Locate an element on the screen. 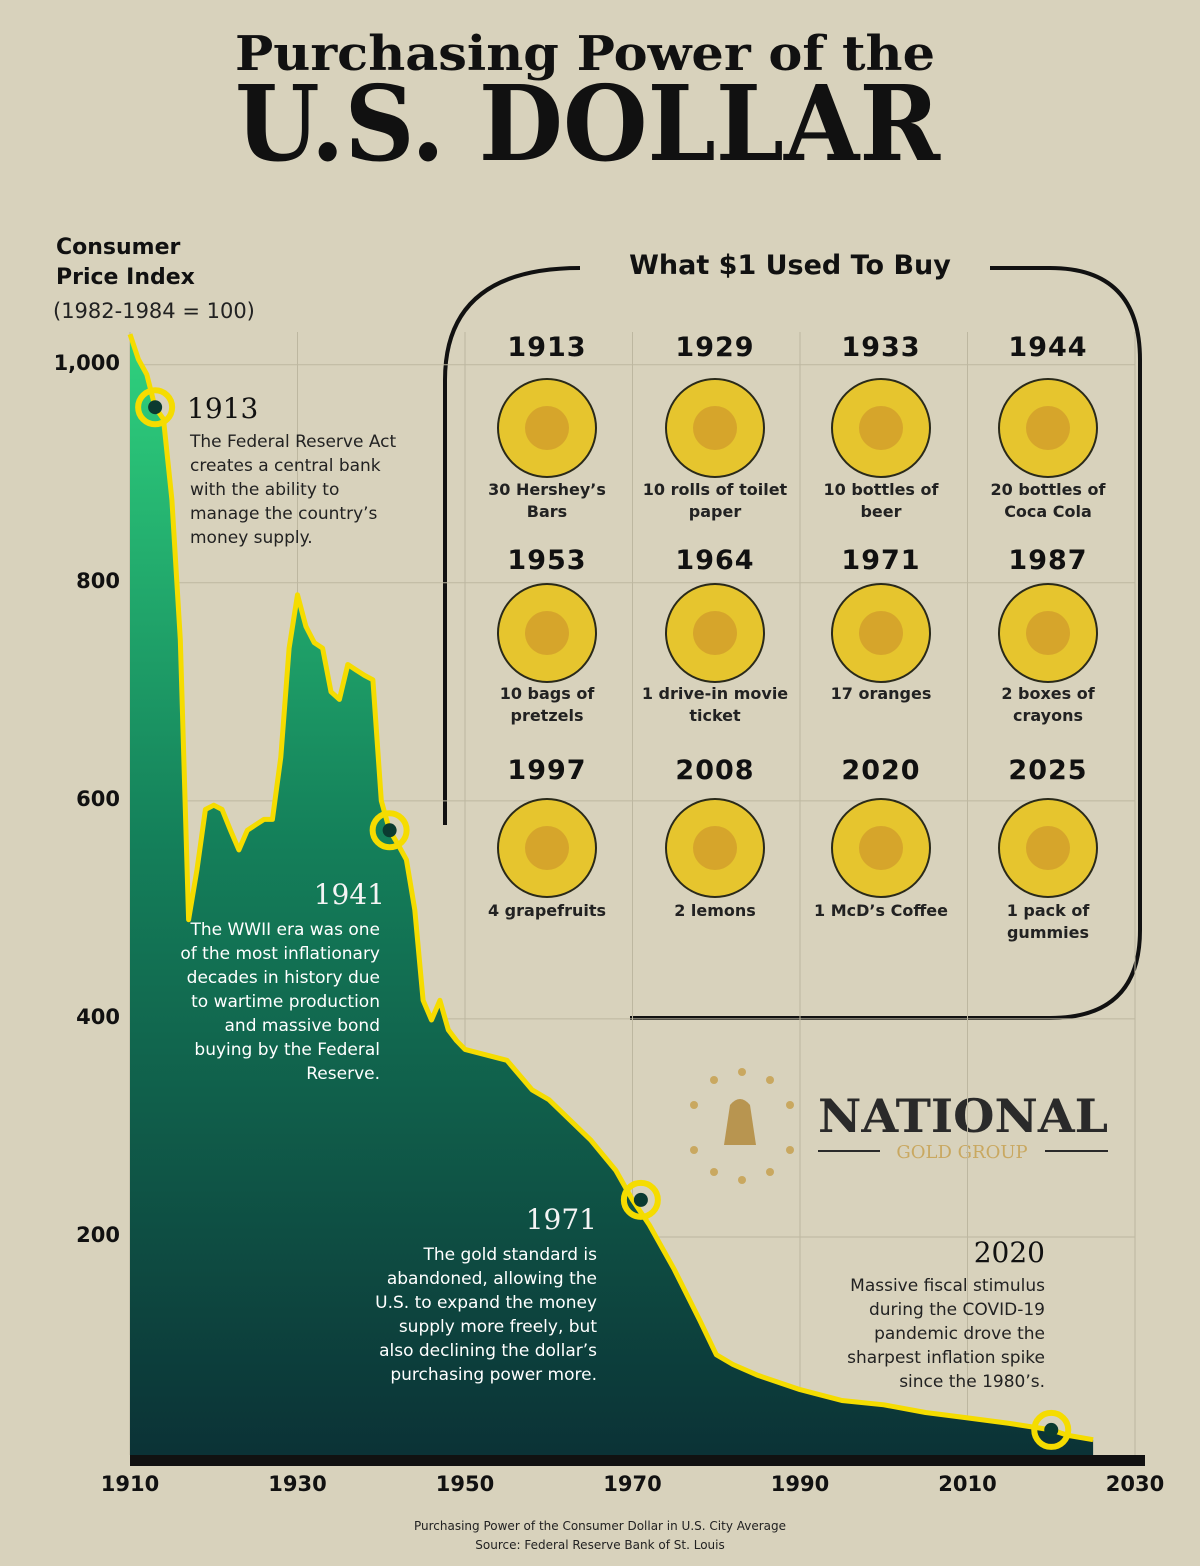  y-tick-label: 400 is located at coordinates (98, 1016).